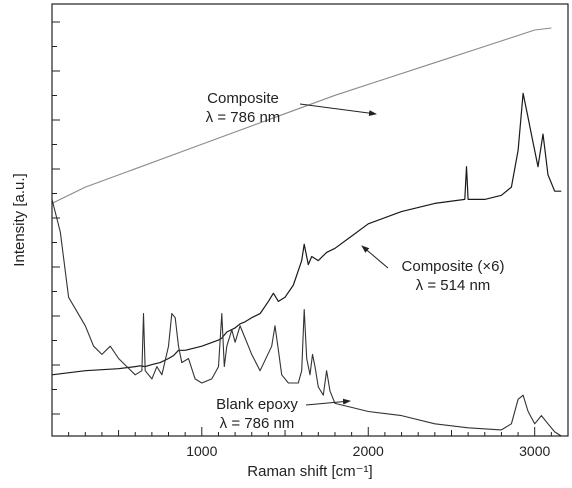 This screenshot has height=488, width=572. I want to click on annotation-text: λ = 514 nm, so click(453, 285).